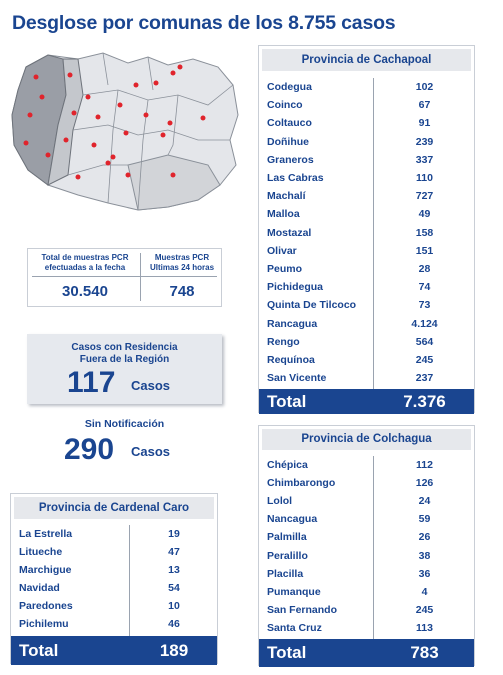 This screenshot has width=503, height=675. What do you see at coordinates (114, 650) in the screenshot?
I see `total-bar: Total 189` at bounding box center [114, 650].